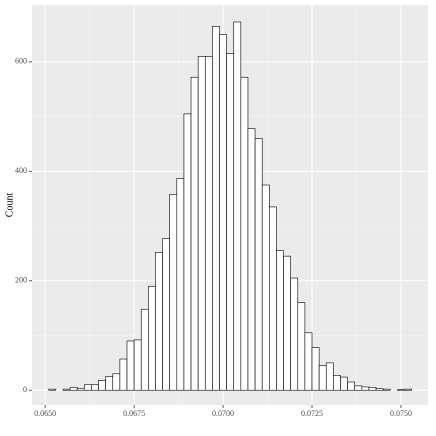 The height and width of the screenshot is (436, 436). Describe the element at coordinates (21, 61) in the screenshot. I see `y-tick-label: 600` at that location.